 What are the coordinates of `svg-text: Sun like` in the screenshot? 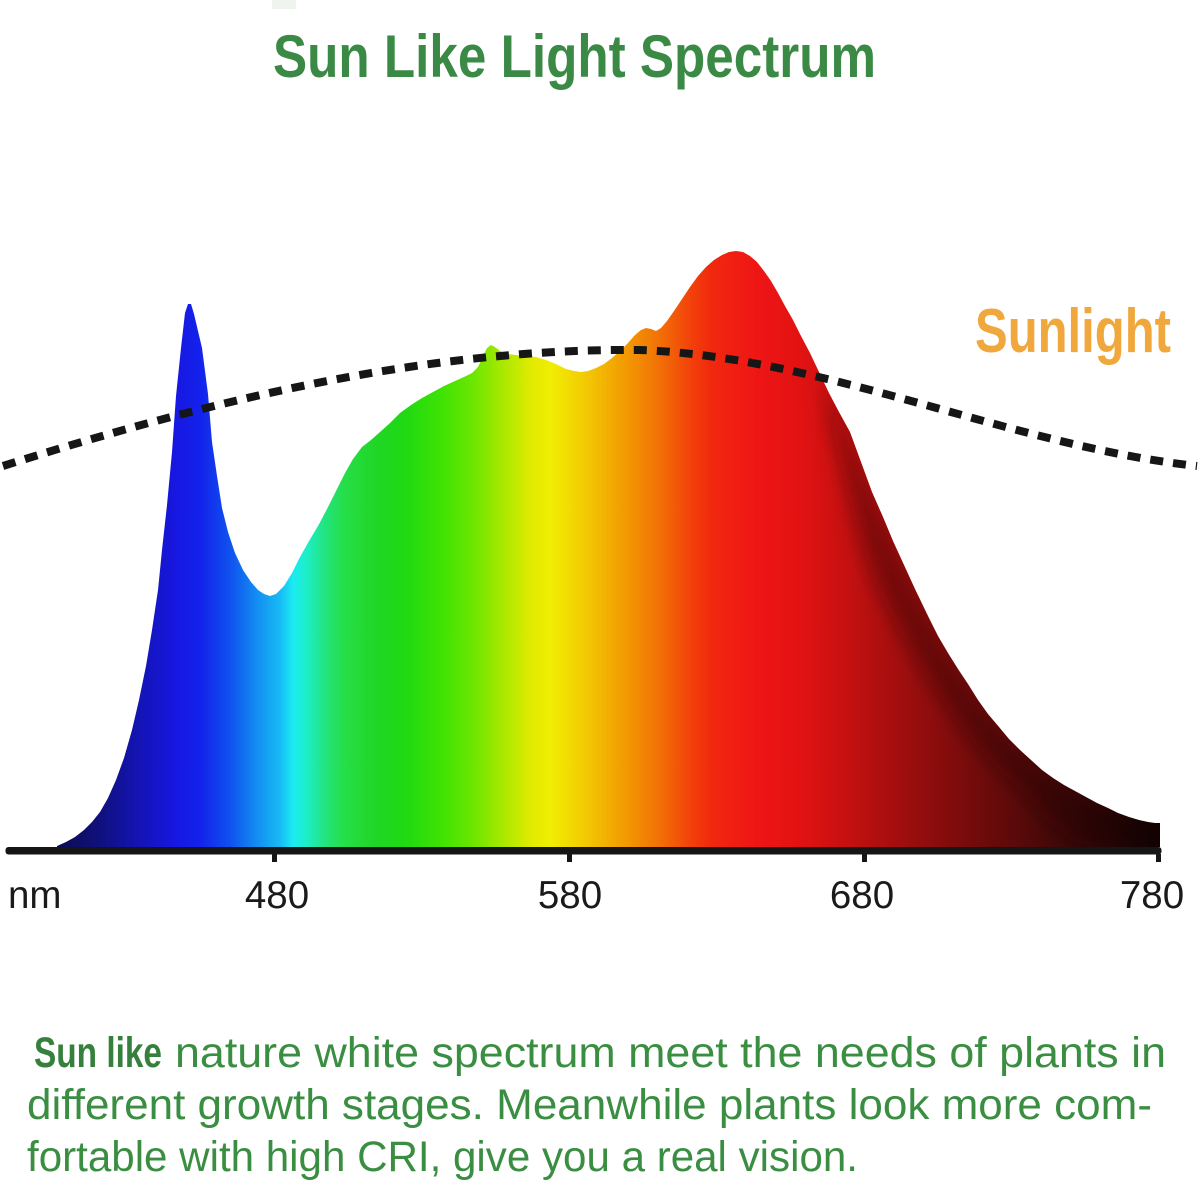 It's located at (98, 1053).